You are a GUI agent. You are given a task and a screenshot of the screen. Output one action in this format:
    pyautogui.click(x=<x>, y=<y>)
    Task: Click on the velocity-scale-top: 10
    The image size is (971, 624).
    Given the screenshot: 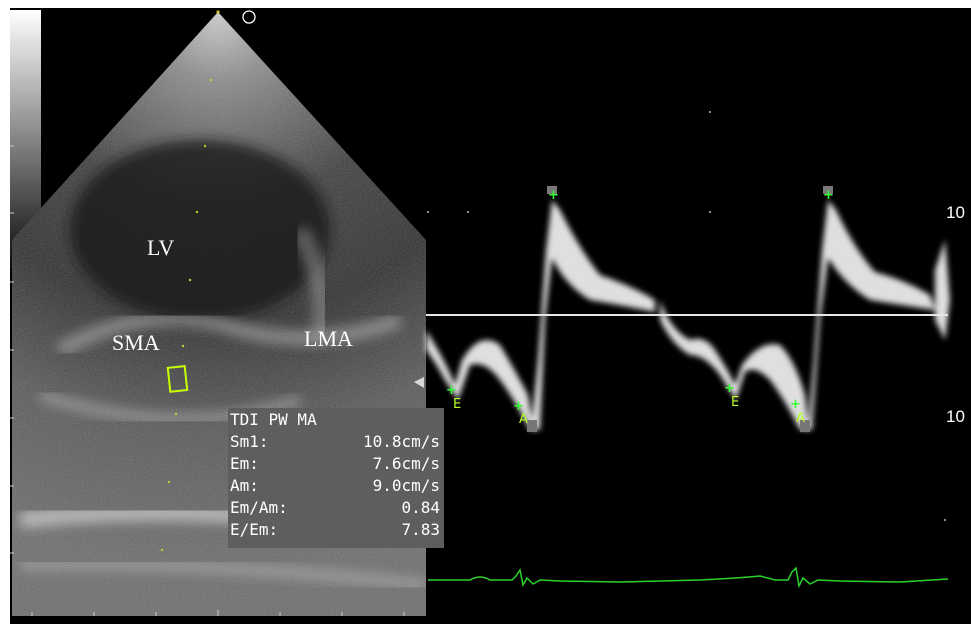 What is the action you would take?
    pyautogui.click(x=955, y=212)
    